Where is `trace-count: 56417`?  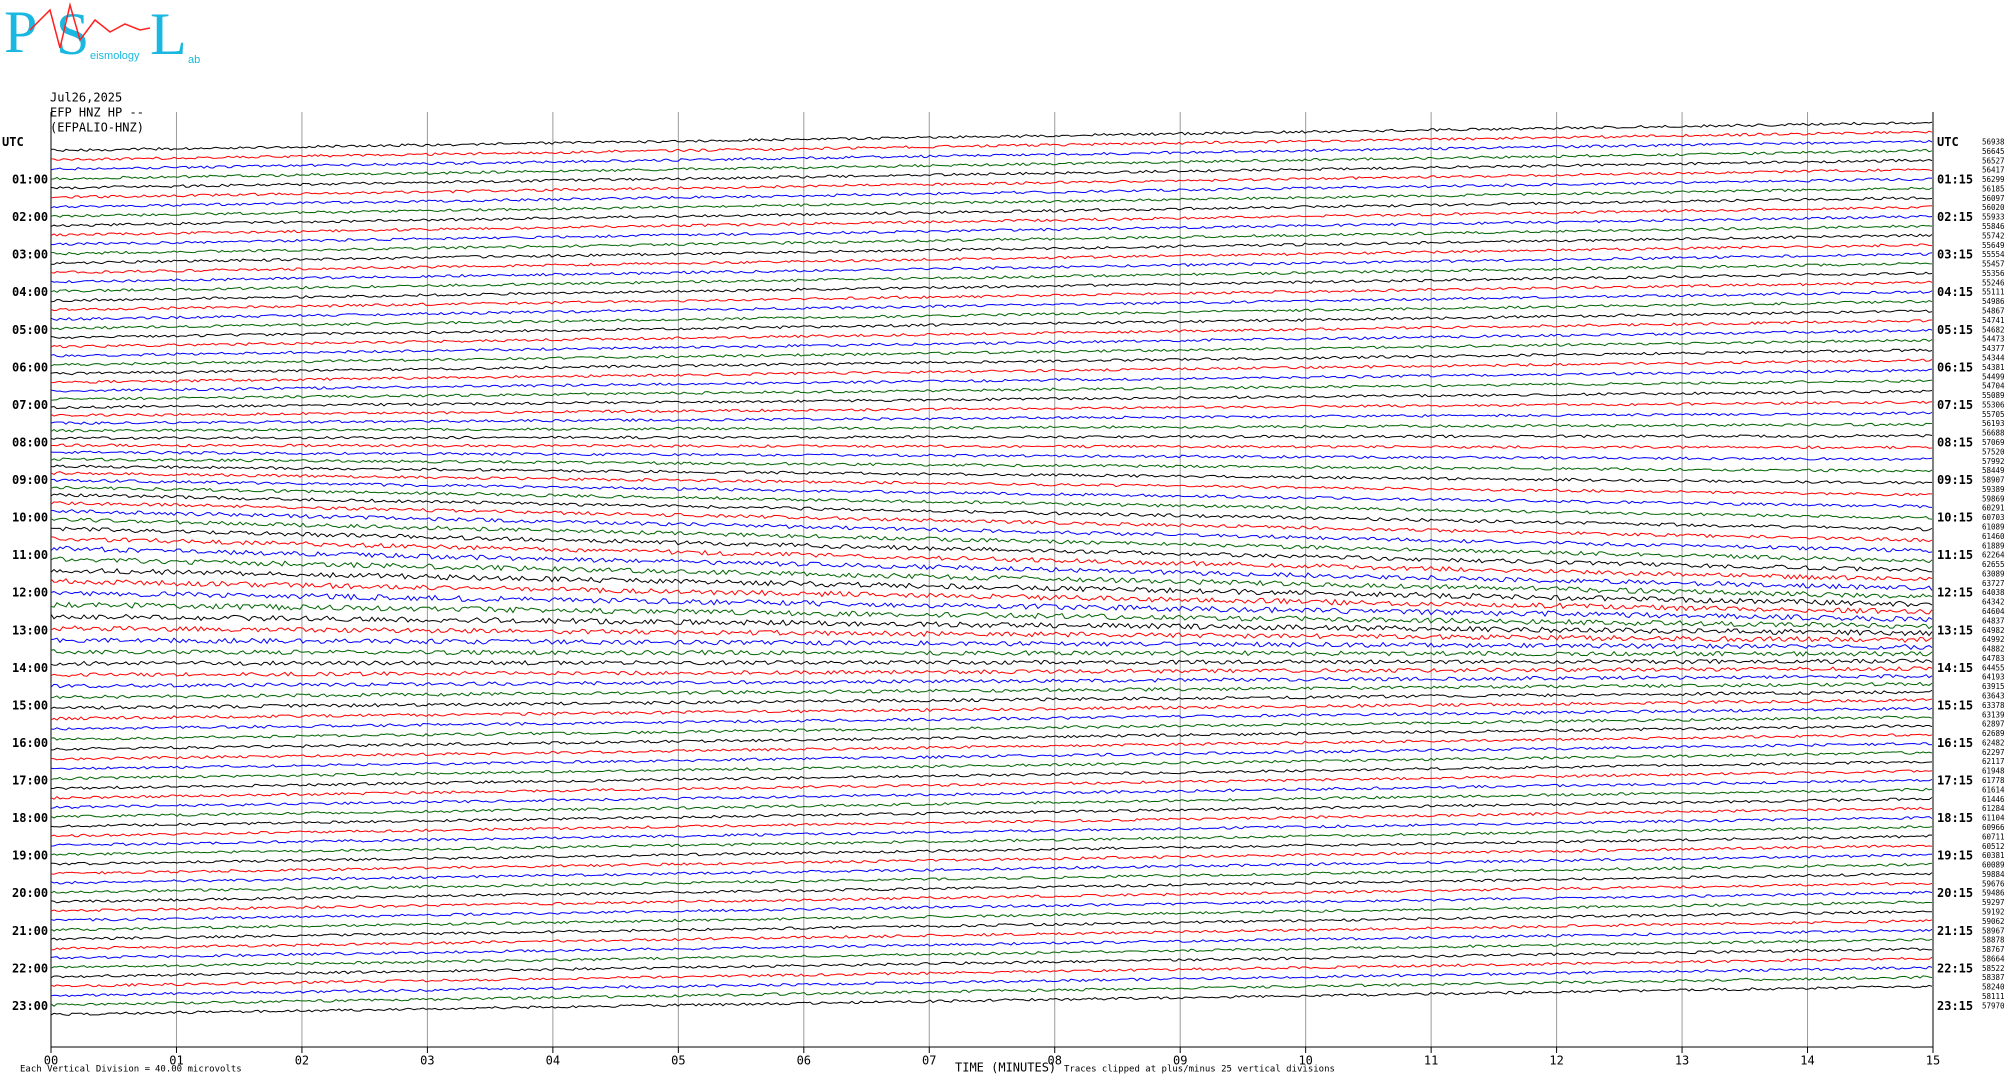
trace-count: 56417 is located at coordinates (1993, 170).